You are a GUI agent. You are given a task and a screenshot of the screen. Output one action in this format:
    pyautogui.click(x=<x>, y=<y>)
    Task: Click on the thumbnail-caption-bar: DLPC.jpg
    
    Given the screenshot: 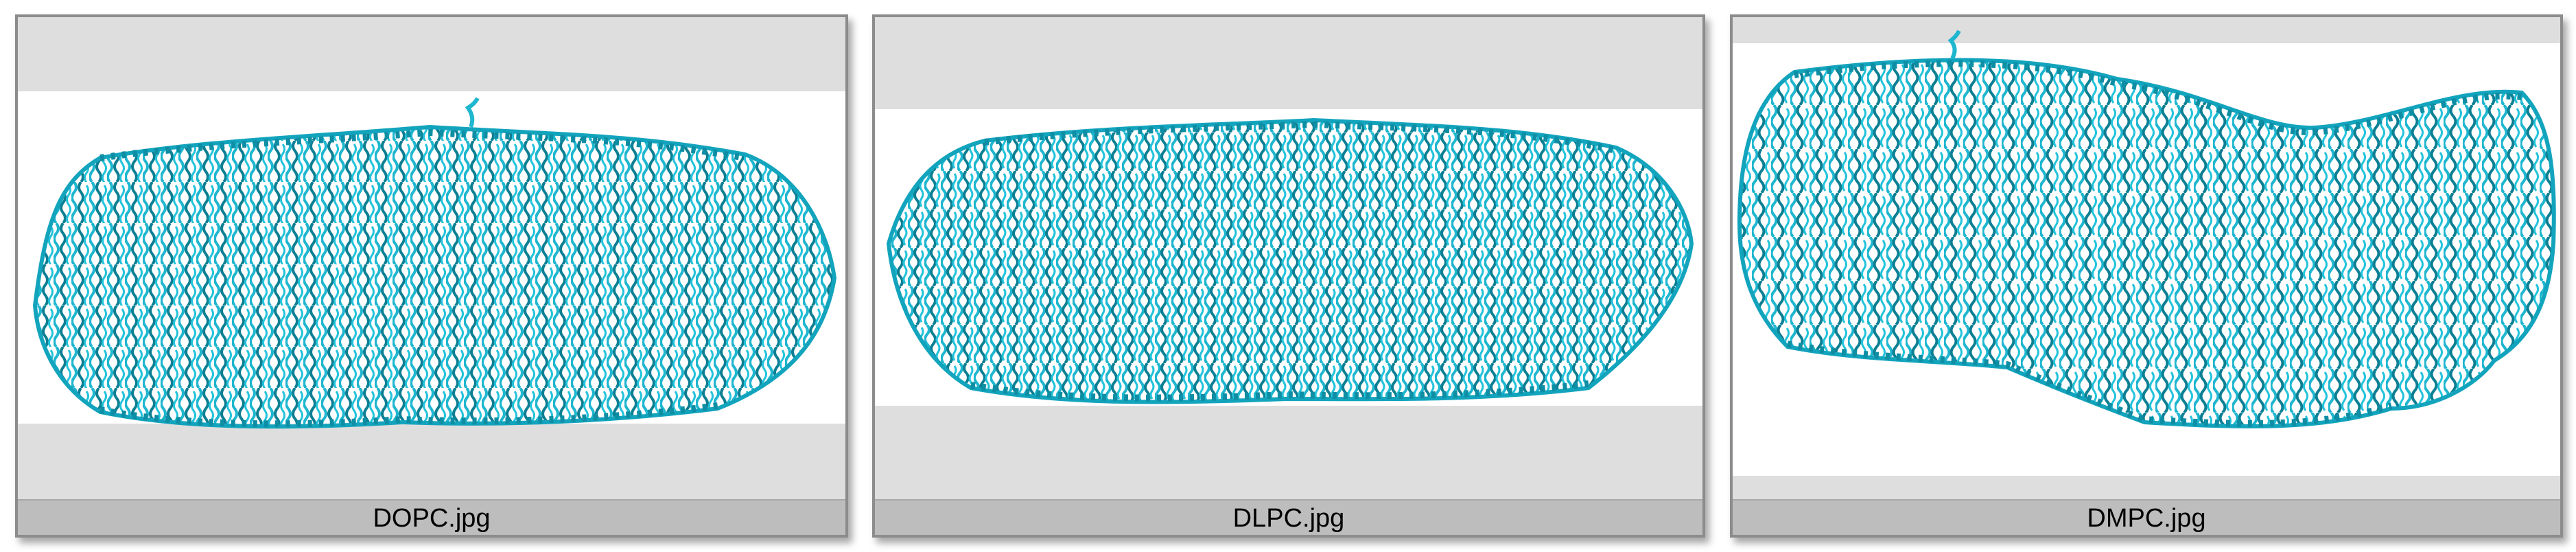 What is the action you would take?
    pyautogui.click(x=1288, y=517)
    